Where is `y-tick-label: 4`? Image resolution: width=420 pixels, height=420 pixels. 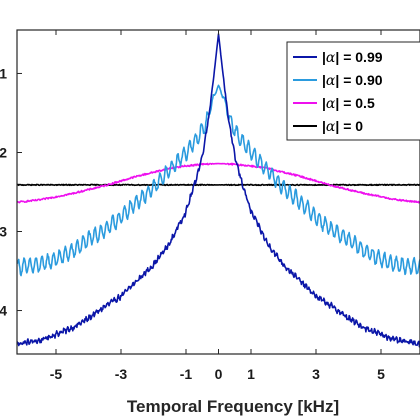 y-tick-label: 4 is located at coordinates (3, 311).